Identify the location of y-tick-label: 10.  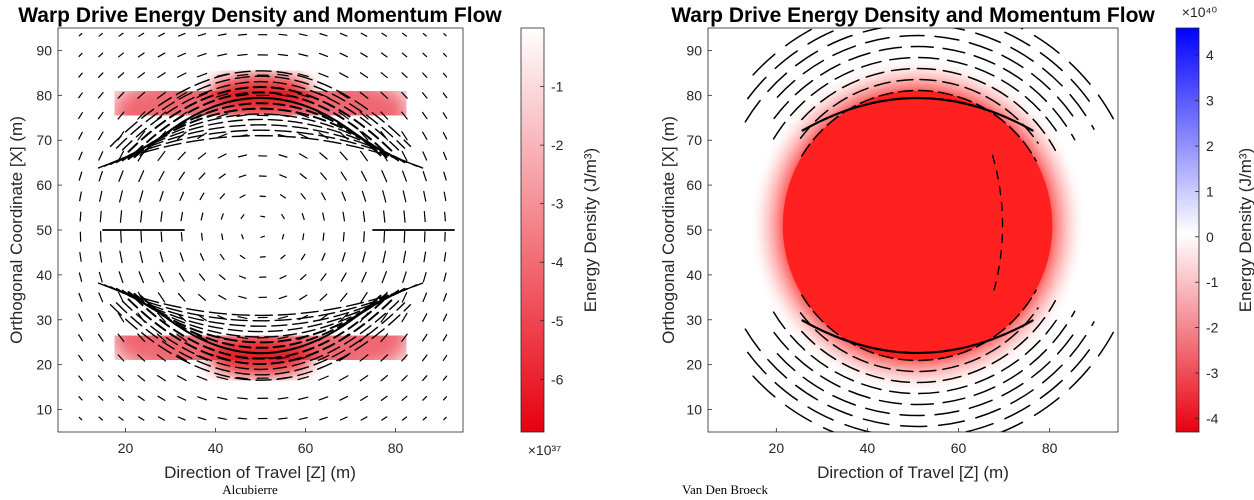
(694, 410).